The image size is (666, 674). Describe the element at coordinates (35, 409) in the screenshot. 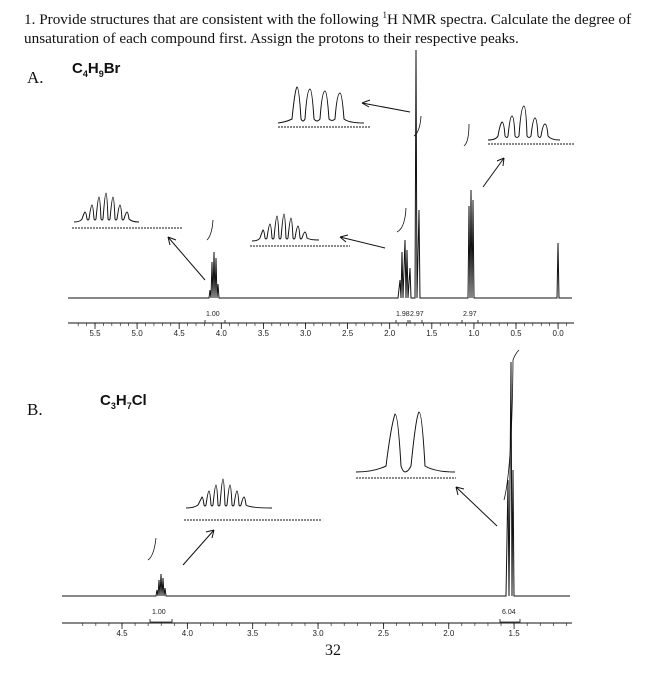

I see `spectrum-b-label: B.` at that location.